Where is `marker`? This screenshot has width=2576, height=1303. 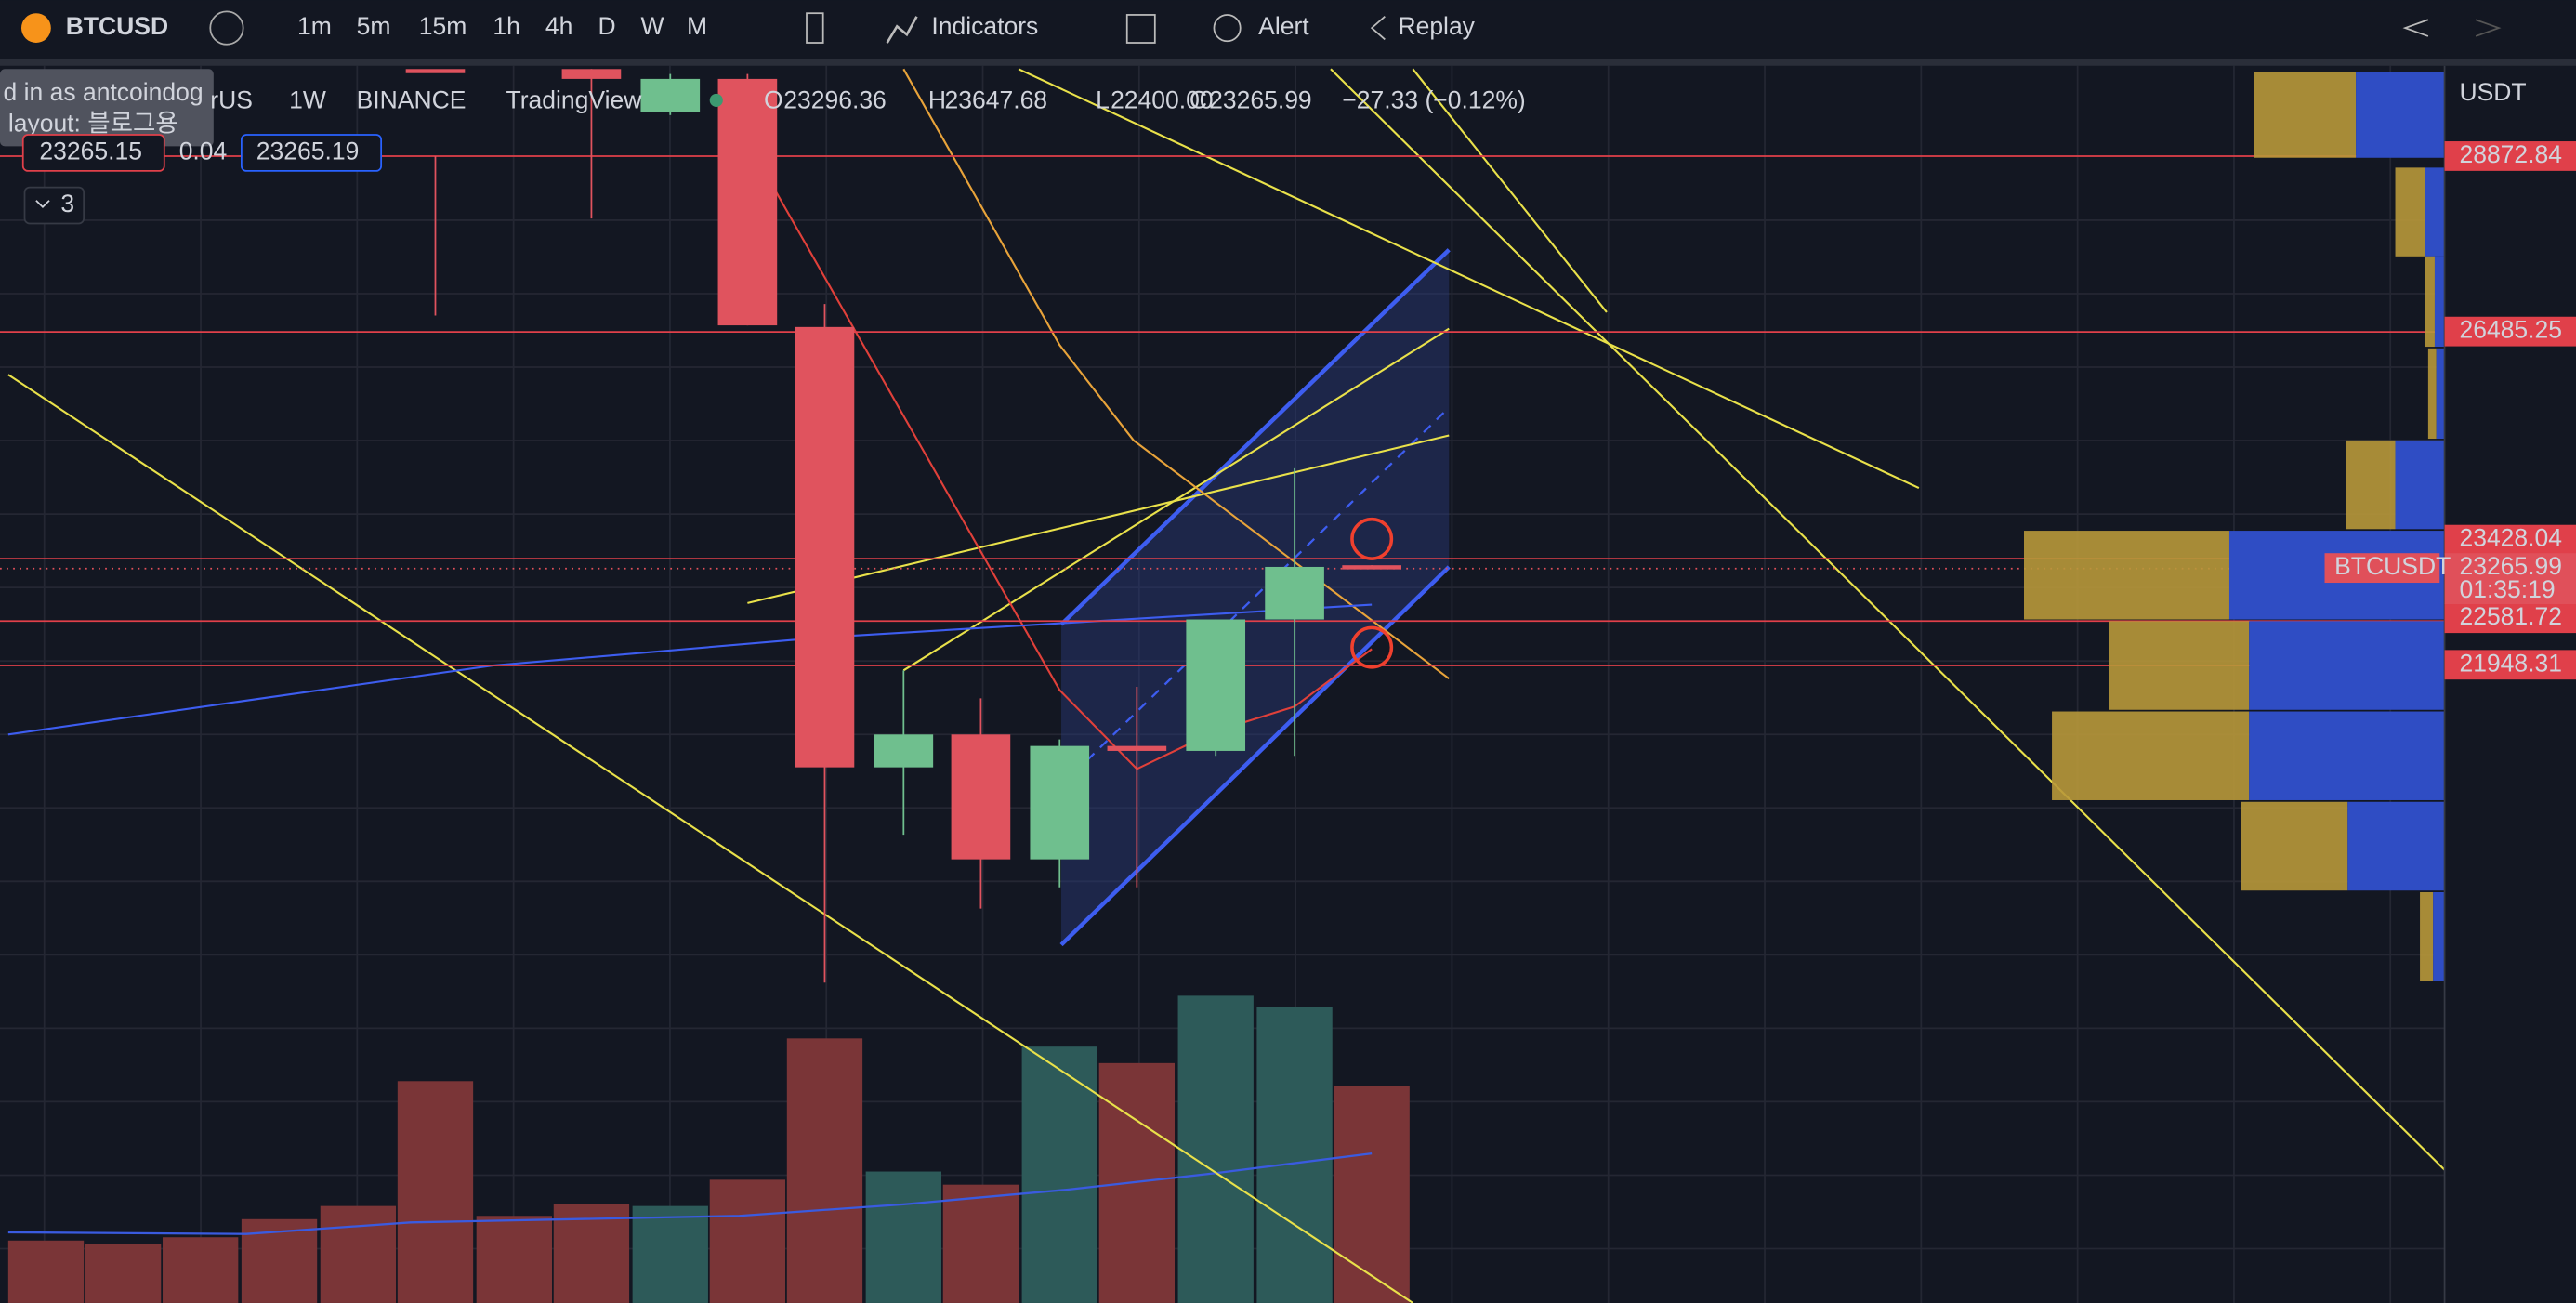 marker is located at coordinates (1372, 538).